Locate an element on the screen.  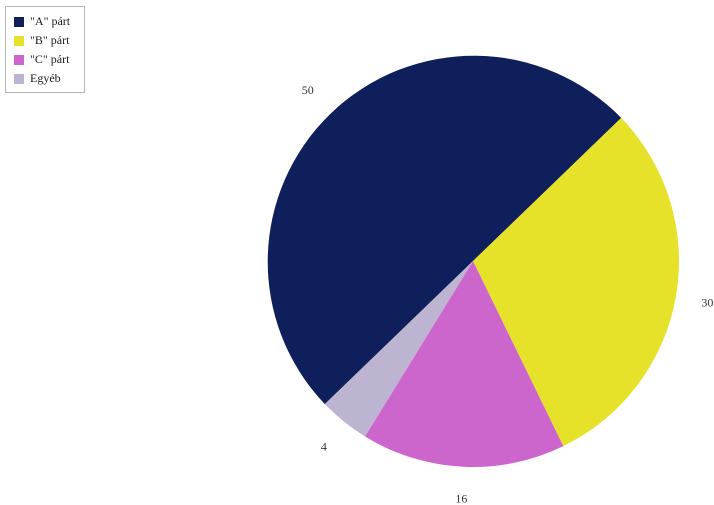
legend-label: "C" párt is located at coordinates (50, 59).